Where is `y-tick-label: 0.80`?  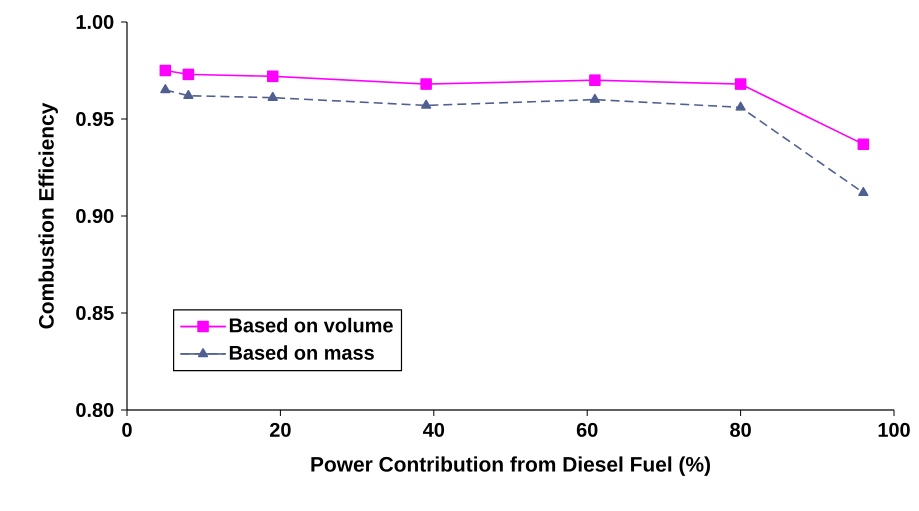 y-tick-label: 0.80 is located at coordinates (95, 410).